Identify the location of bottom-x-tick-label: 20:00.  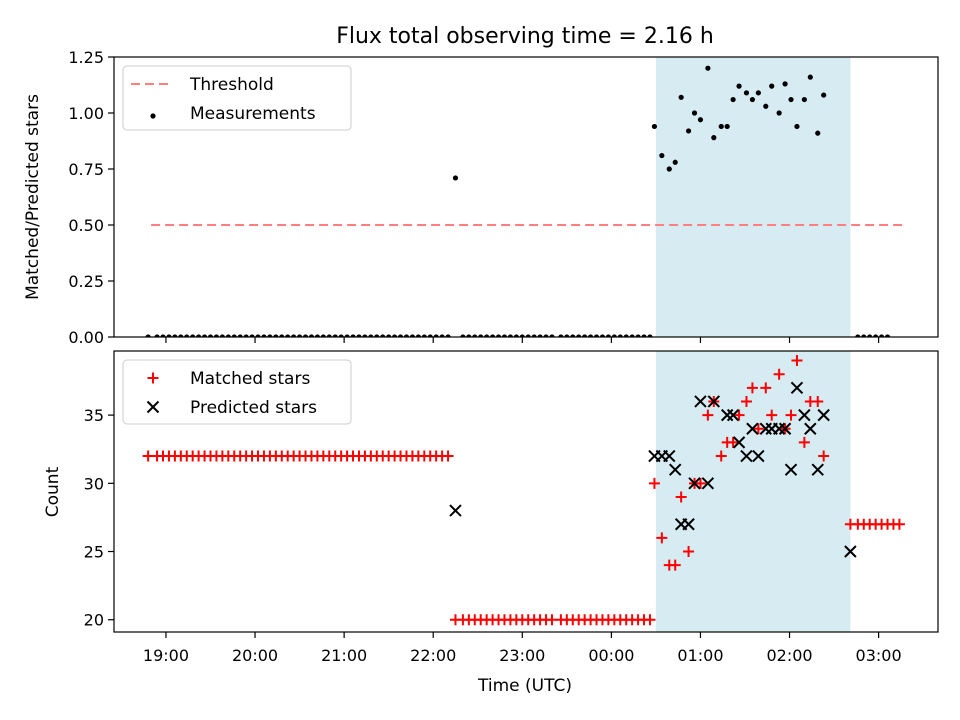
(255, 655).